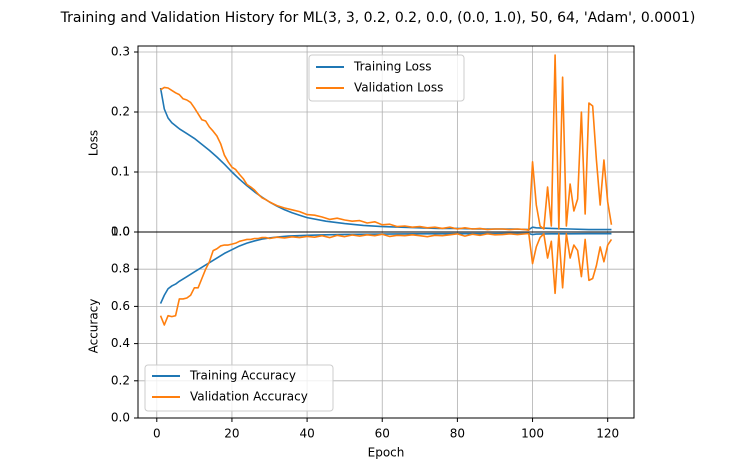 This screenshot has width=756, height=460. What do you see at coordinates (94, 326) in the screenshot?
I see `accuracy-y-axis-label: Accuracy` at bounding box center [94, 326].